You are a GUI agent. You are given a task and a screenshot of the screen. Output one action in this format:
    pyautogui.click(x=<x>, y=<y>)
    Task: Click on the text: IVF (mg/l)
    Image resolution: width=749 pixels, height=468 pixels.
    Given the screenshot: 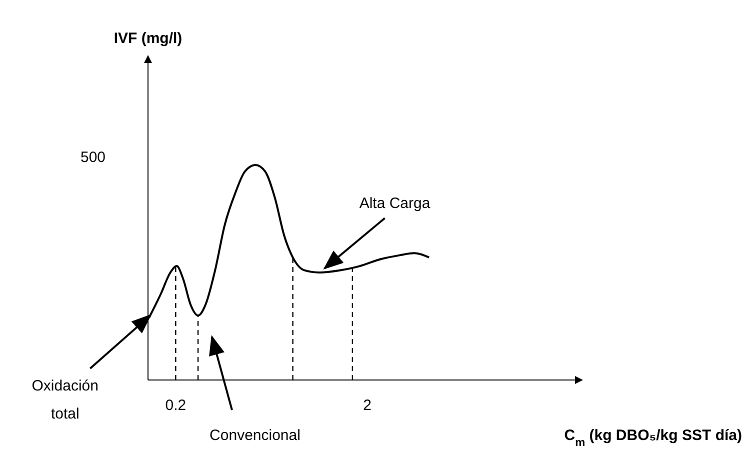 What is the action you would take?
    pyautogui.click(x=148, y=38)
    